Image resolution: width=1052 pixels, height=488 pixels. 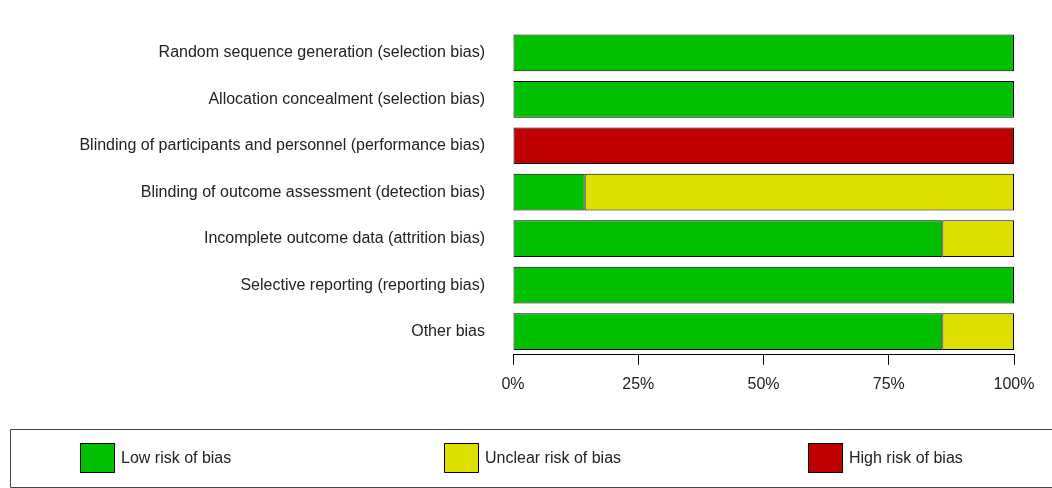 I want to click on x-tick-label: 100%, so click(x=1014, y=383).